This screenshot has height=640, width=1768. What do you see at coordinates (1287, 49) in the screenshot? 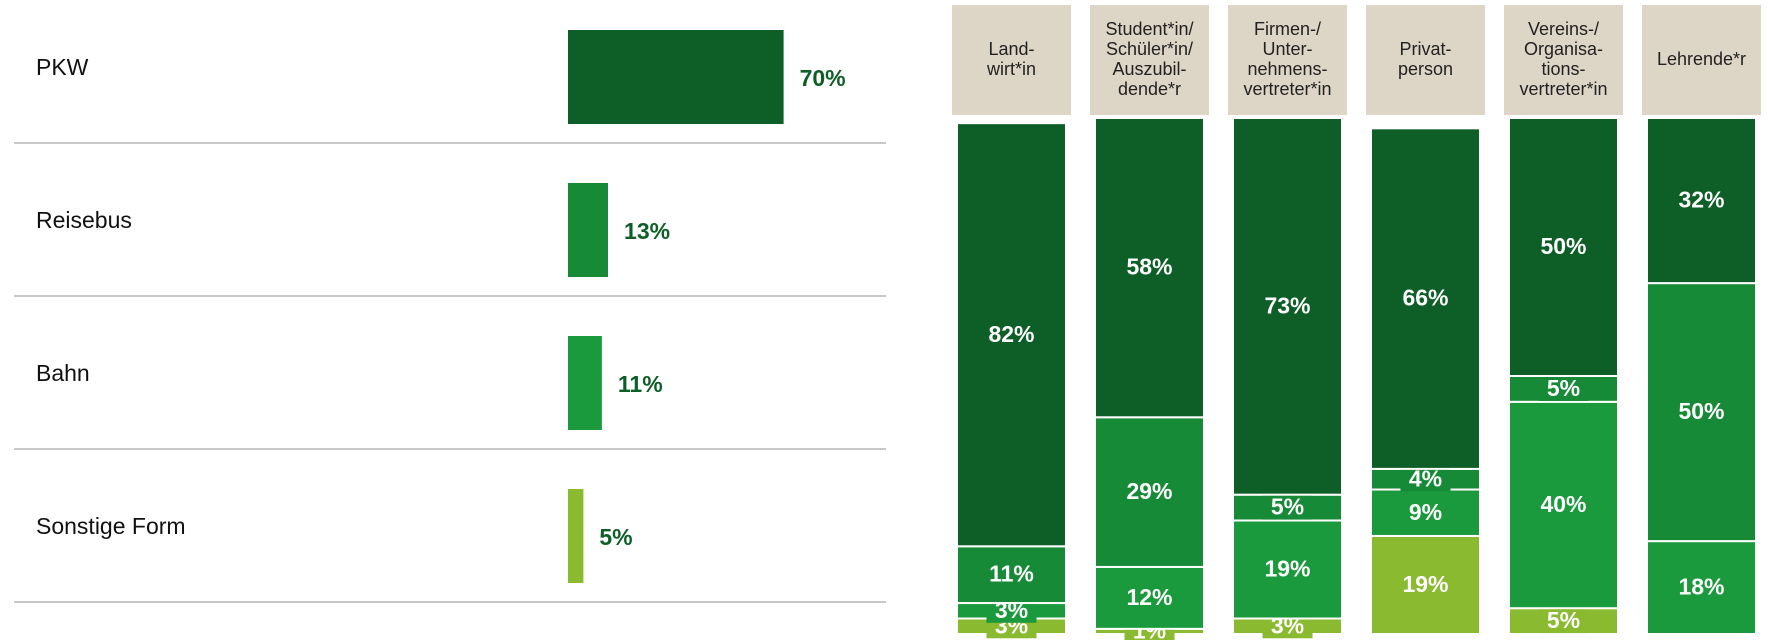
I see `header-line: Unter-` at bounding box center [1287, 49].